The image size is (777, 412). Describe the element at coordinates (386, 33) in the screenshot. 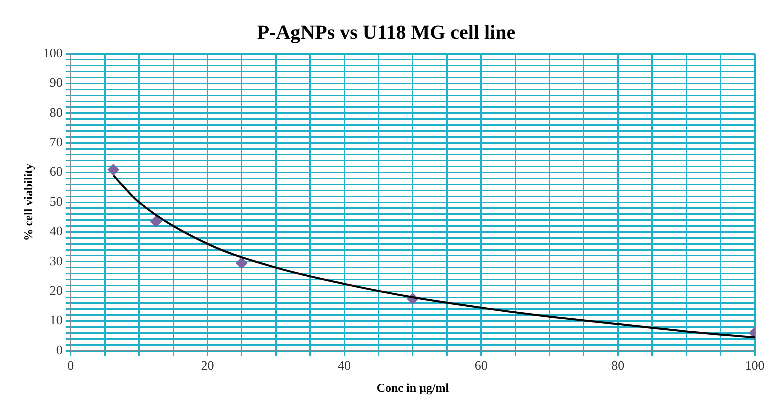

I see `chart-title: P-AgNPs vs U118 MG cell line` at that location.